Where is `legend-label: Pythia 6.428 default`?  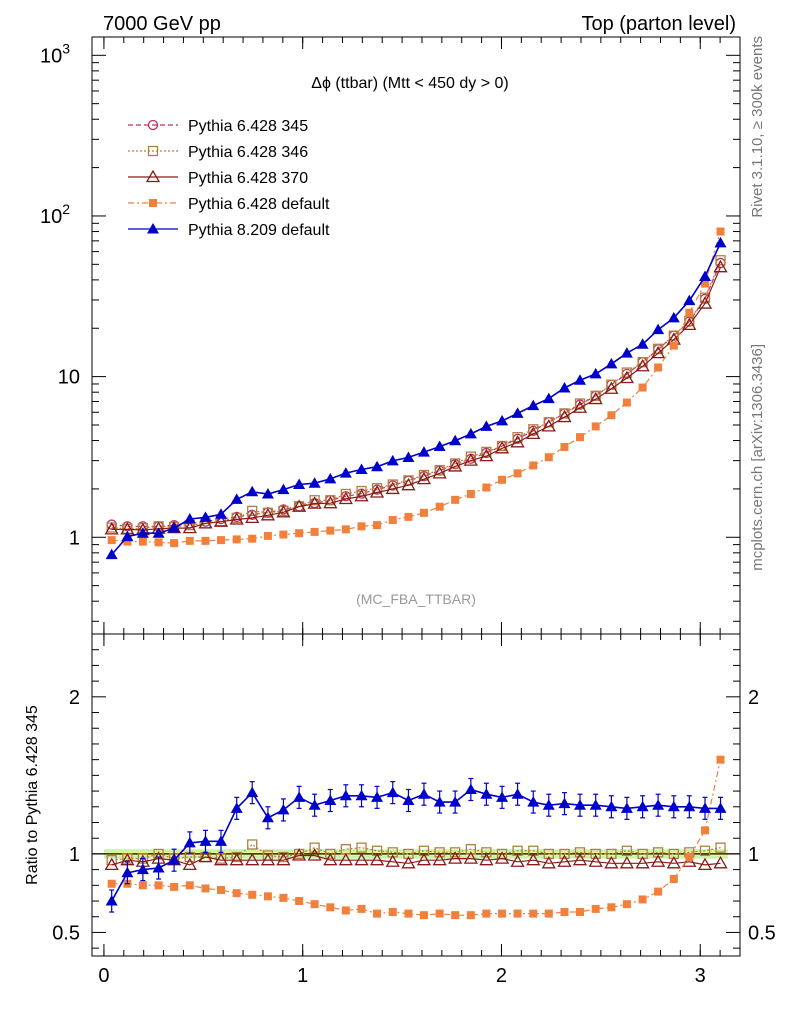 legend-label: Pythia 6.428 default is located at coordinates (259, 204).